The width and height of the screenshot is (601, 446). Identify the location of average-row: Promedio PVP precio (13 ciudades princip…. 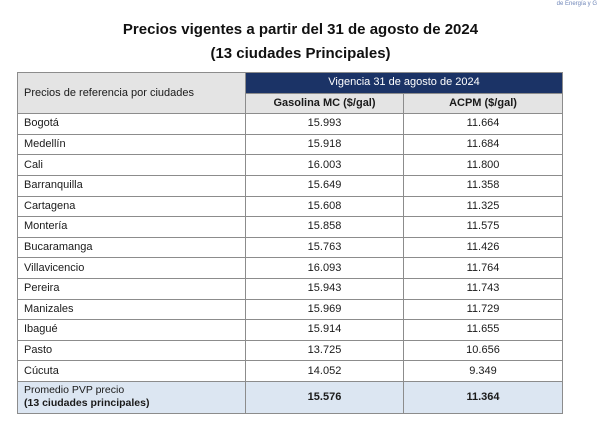
(290, 397).